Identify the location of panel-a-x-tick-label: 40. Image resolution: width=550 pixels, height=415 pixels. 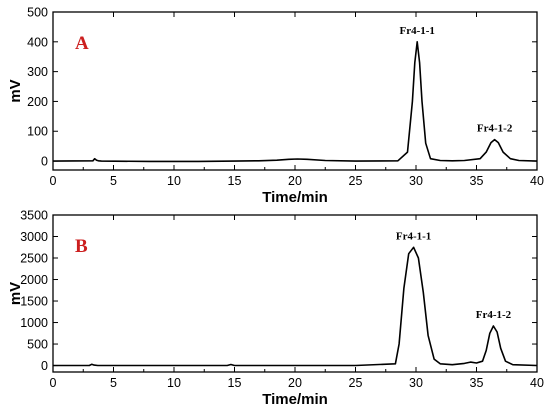
(537, 181).